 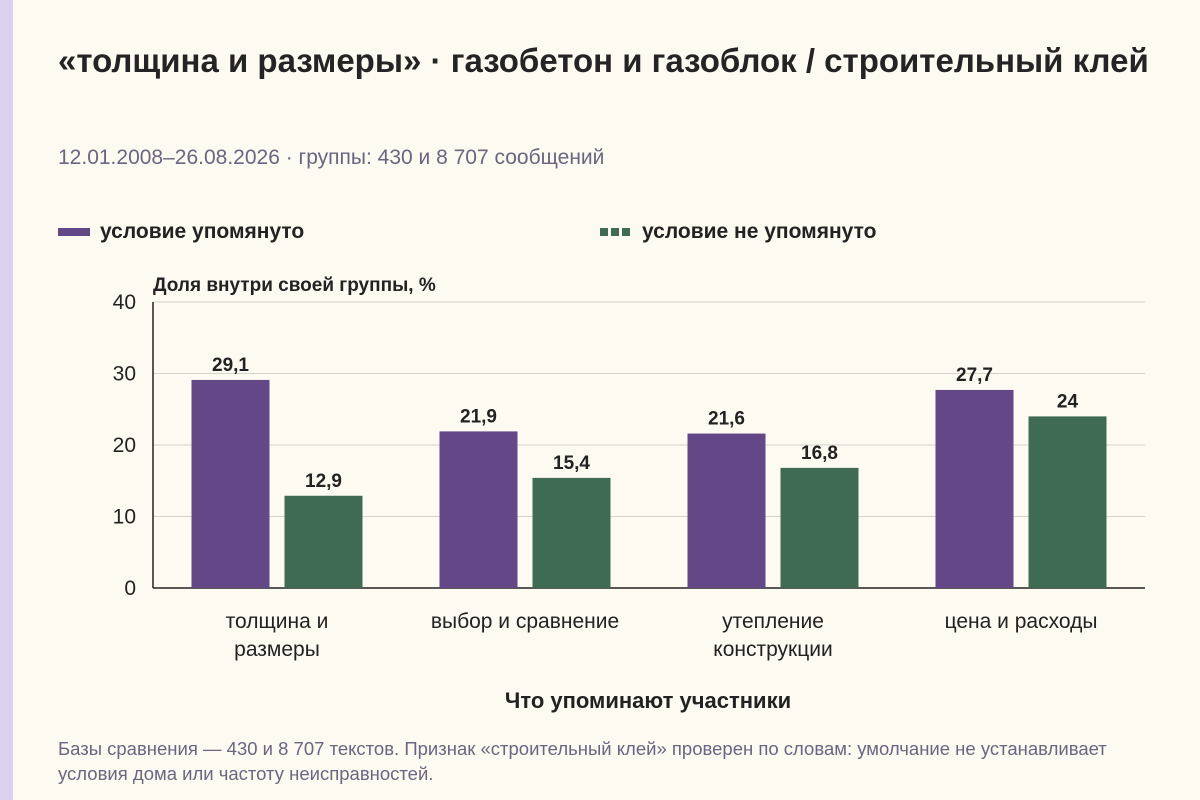 I want to click on y-tick-label: 40, so click(x=124, y=302).